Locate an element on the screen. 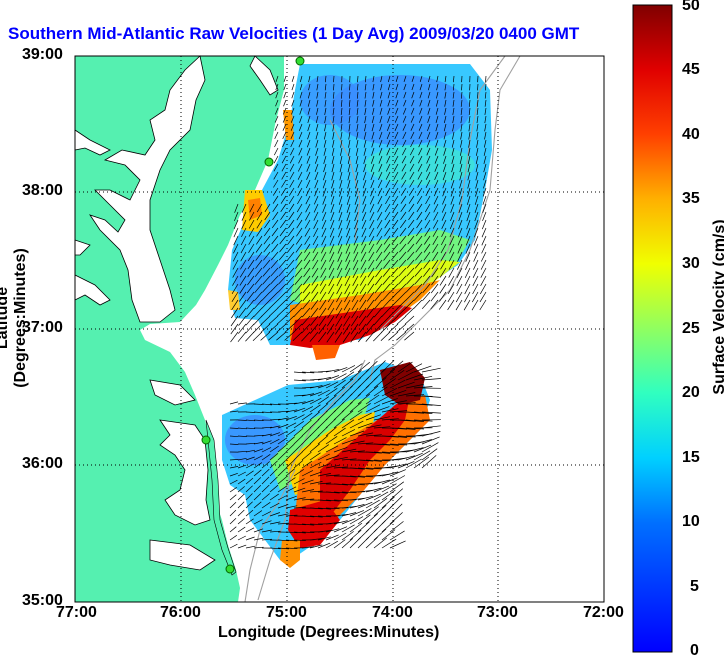  colorbar-tick: 5 is located at coordinates (694, 587).